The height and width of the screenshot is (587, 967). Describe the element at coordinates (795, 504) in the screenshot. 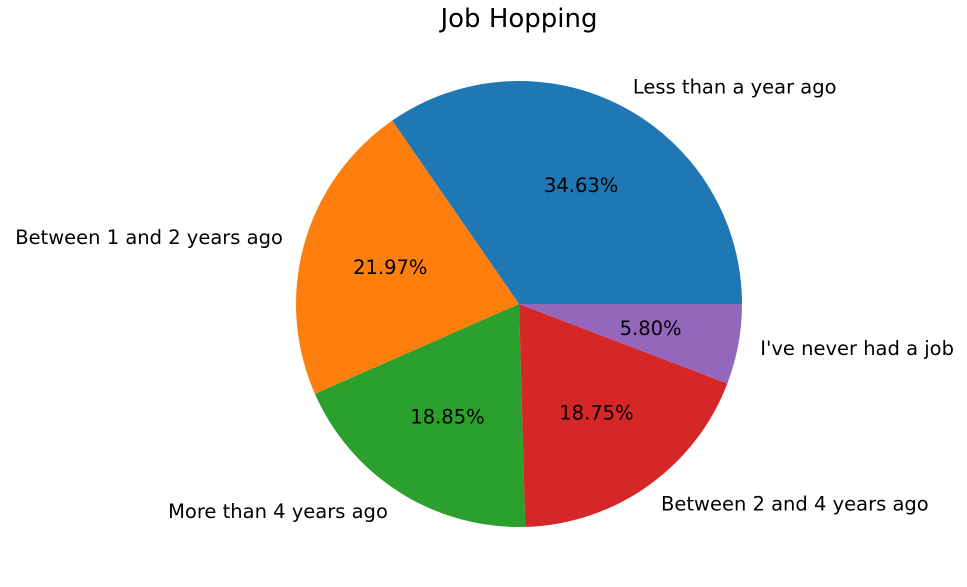

I see `slice-label-between-2-and-4-years-ago: Between 2 and 4 years ago` at that location.